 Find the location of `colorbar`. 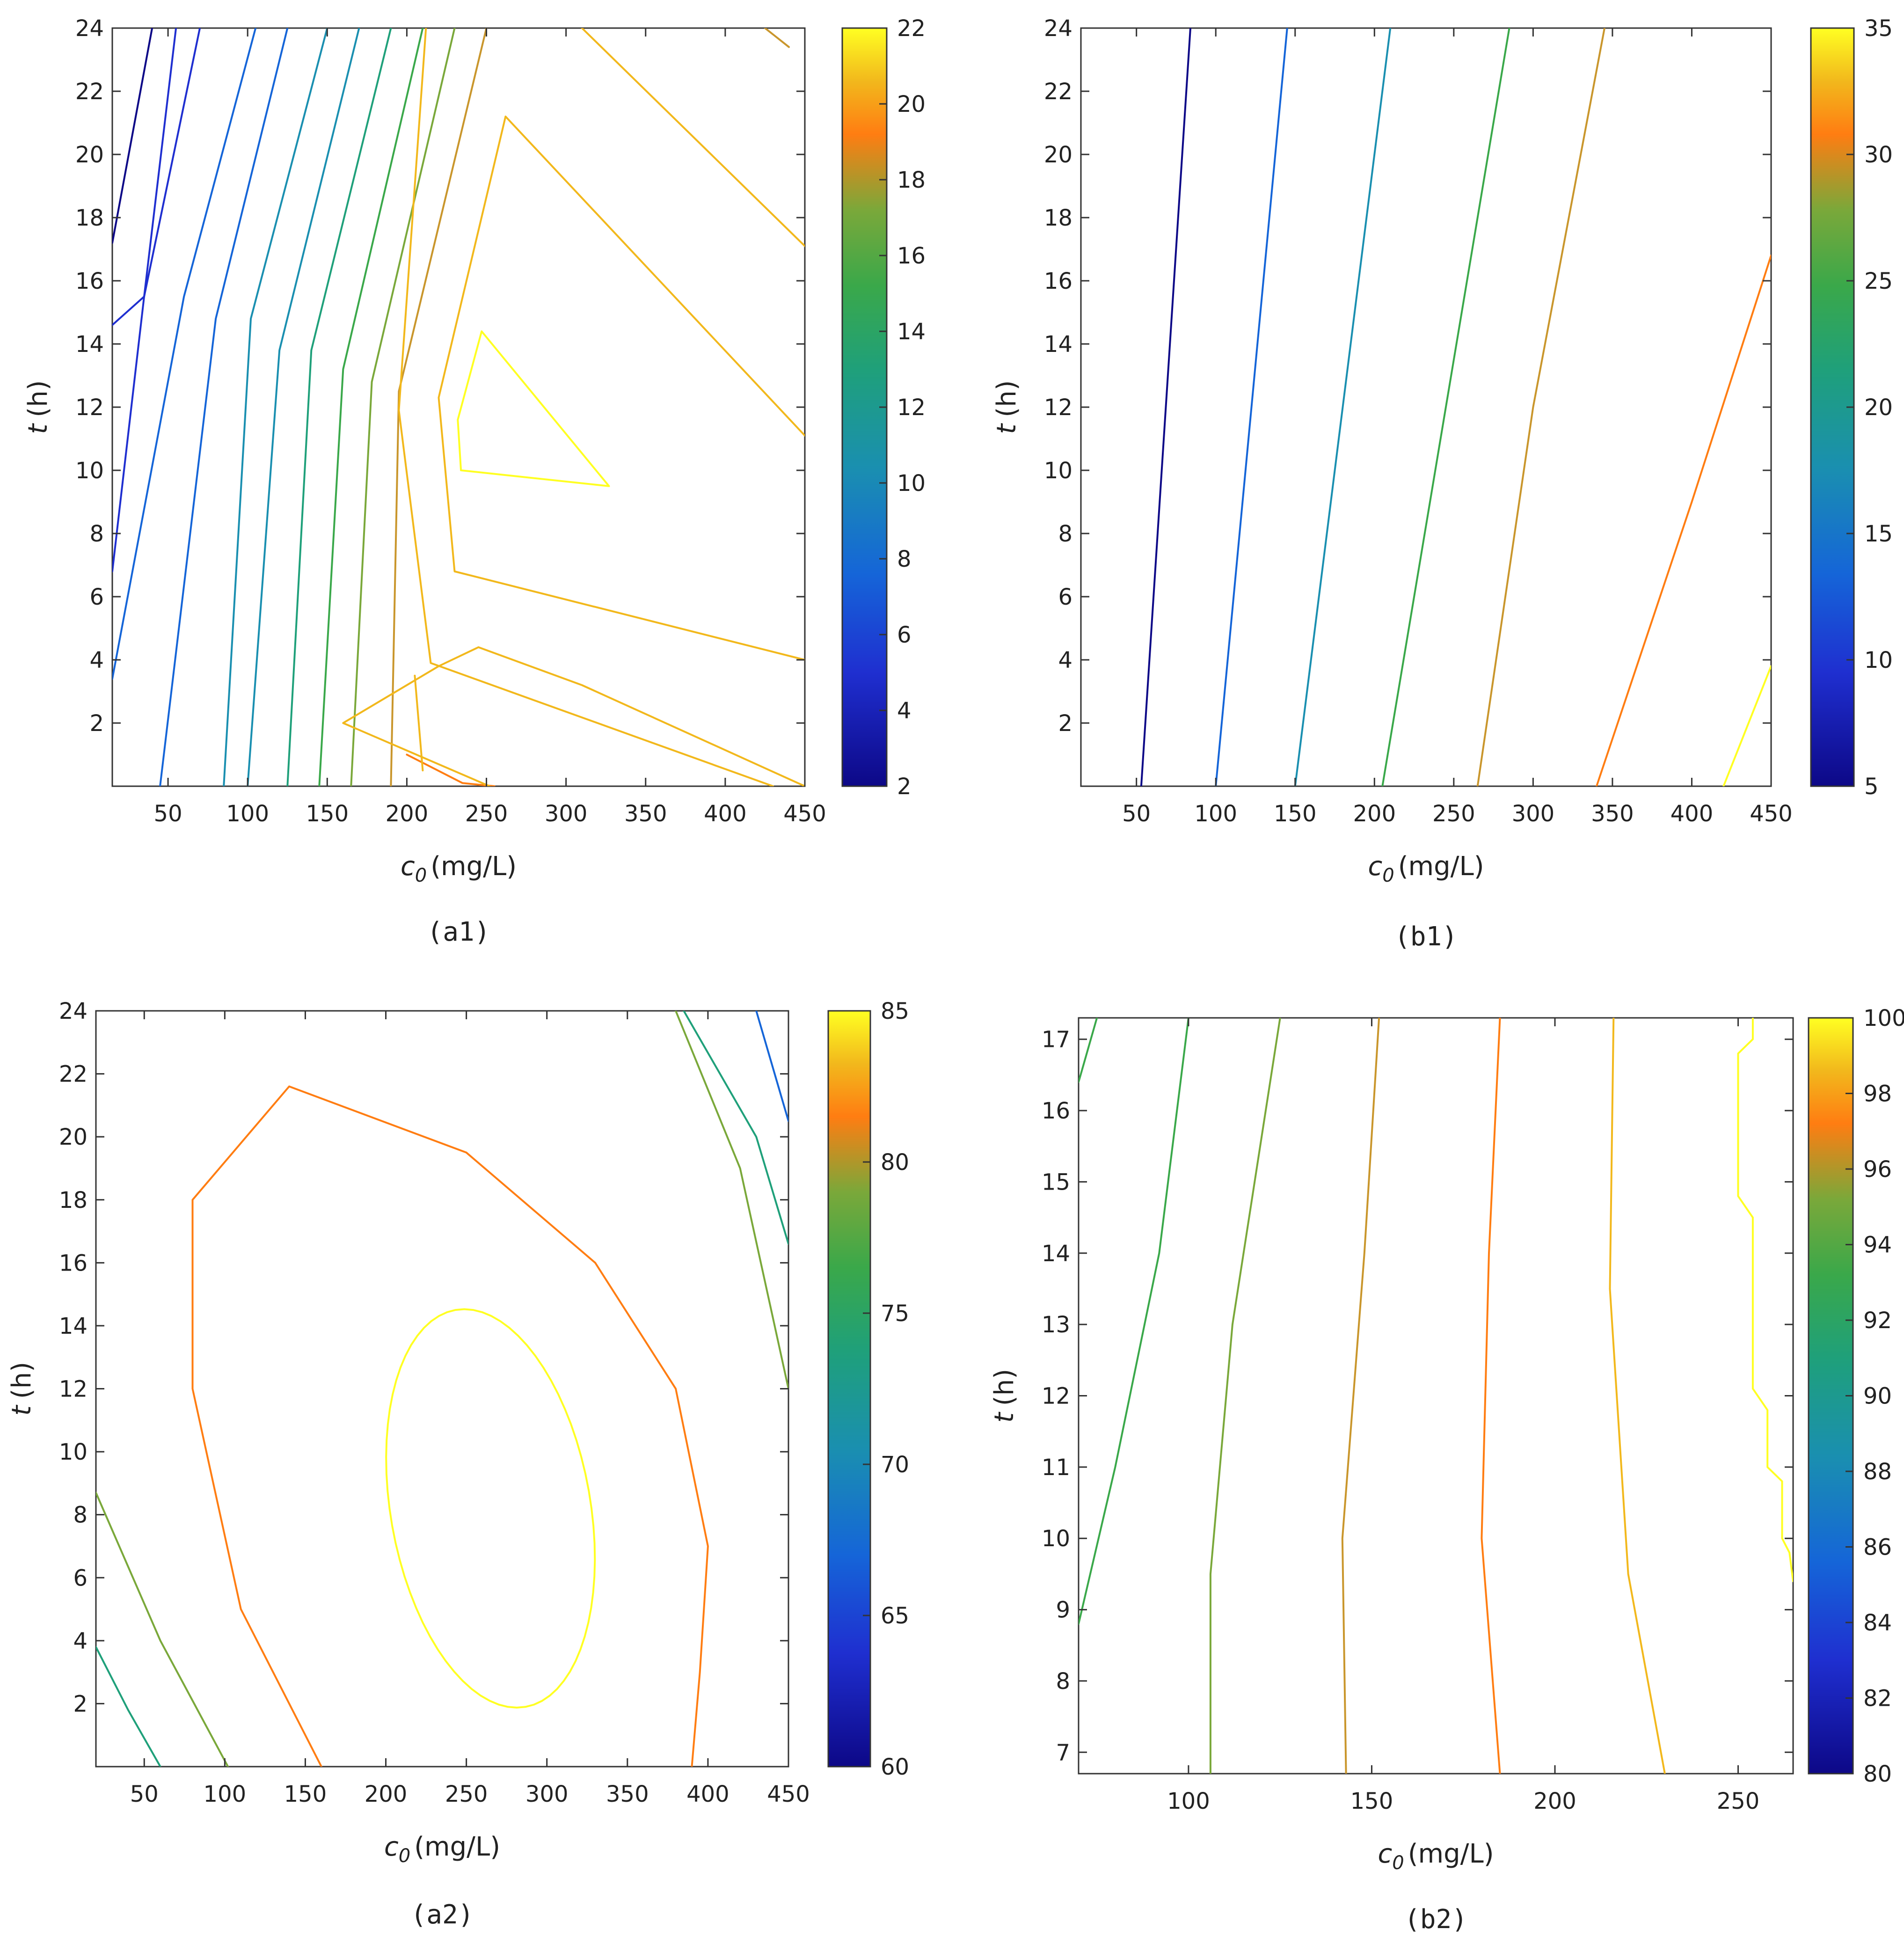

colorbar is located at coordinates (849, 1389).